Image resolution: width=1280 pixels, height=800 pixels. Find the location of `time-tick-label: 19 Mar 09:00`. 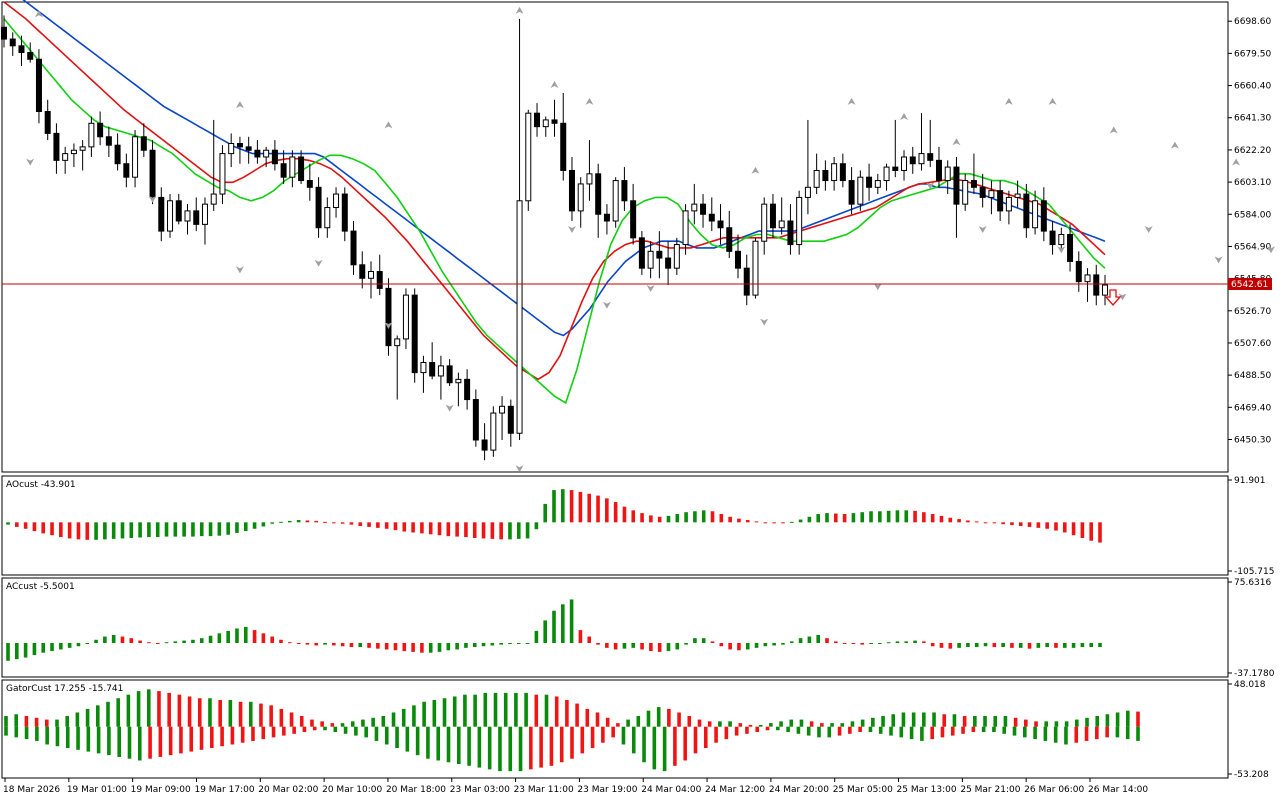

time-tick-label: 19 Mar 09:00 is located at coordinates (161, 790).